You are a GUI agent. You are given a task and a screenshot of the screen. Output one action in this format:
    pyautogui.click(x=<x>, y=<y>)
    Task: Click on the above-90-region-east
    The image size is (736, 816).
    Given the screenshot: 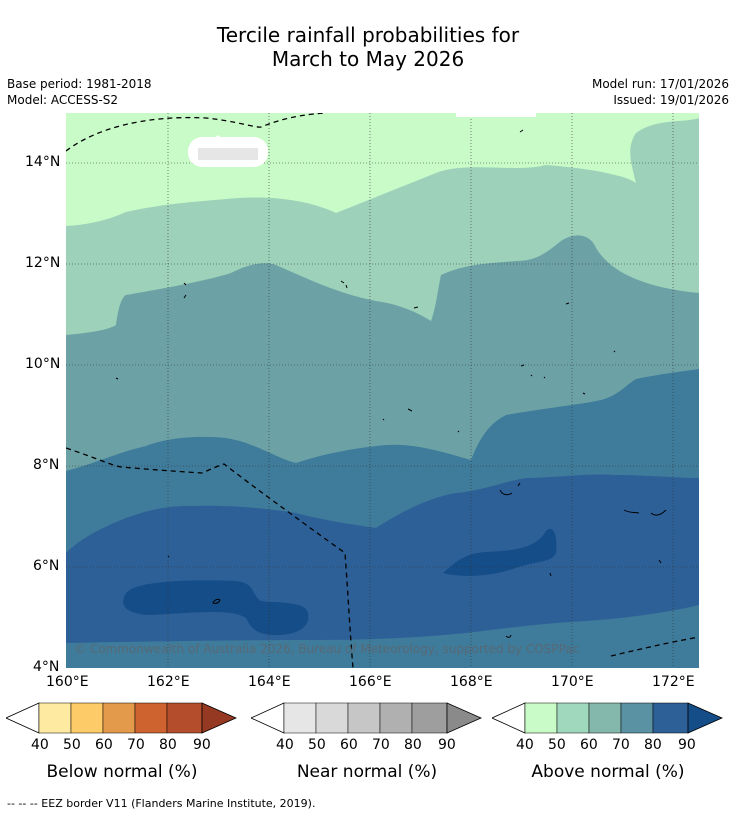 What is the action you would take?
    pyautogui.click(x=500, y=552)
    